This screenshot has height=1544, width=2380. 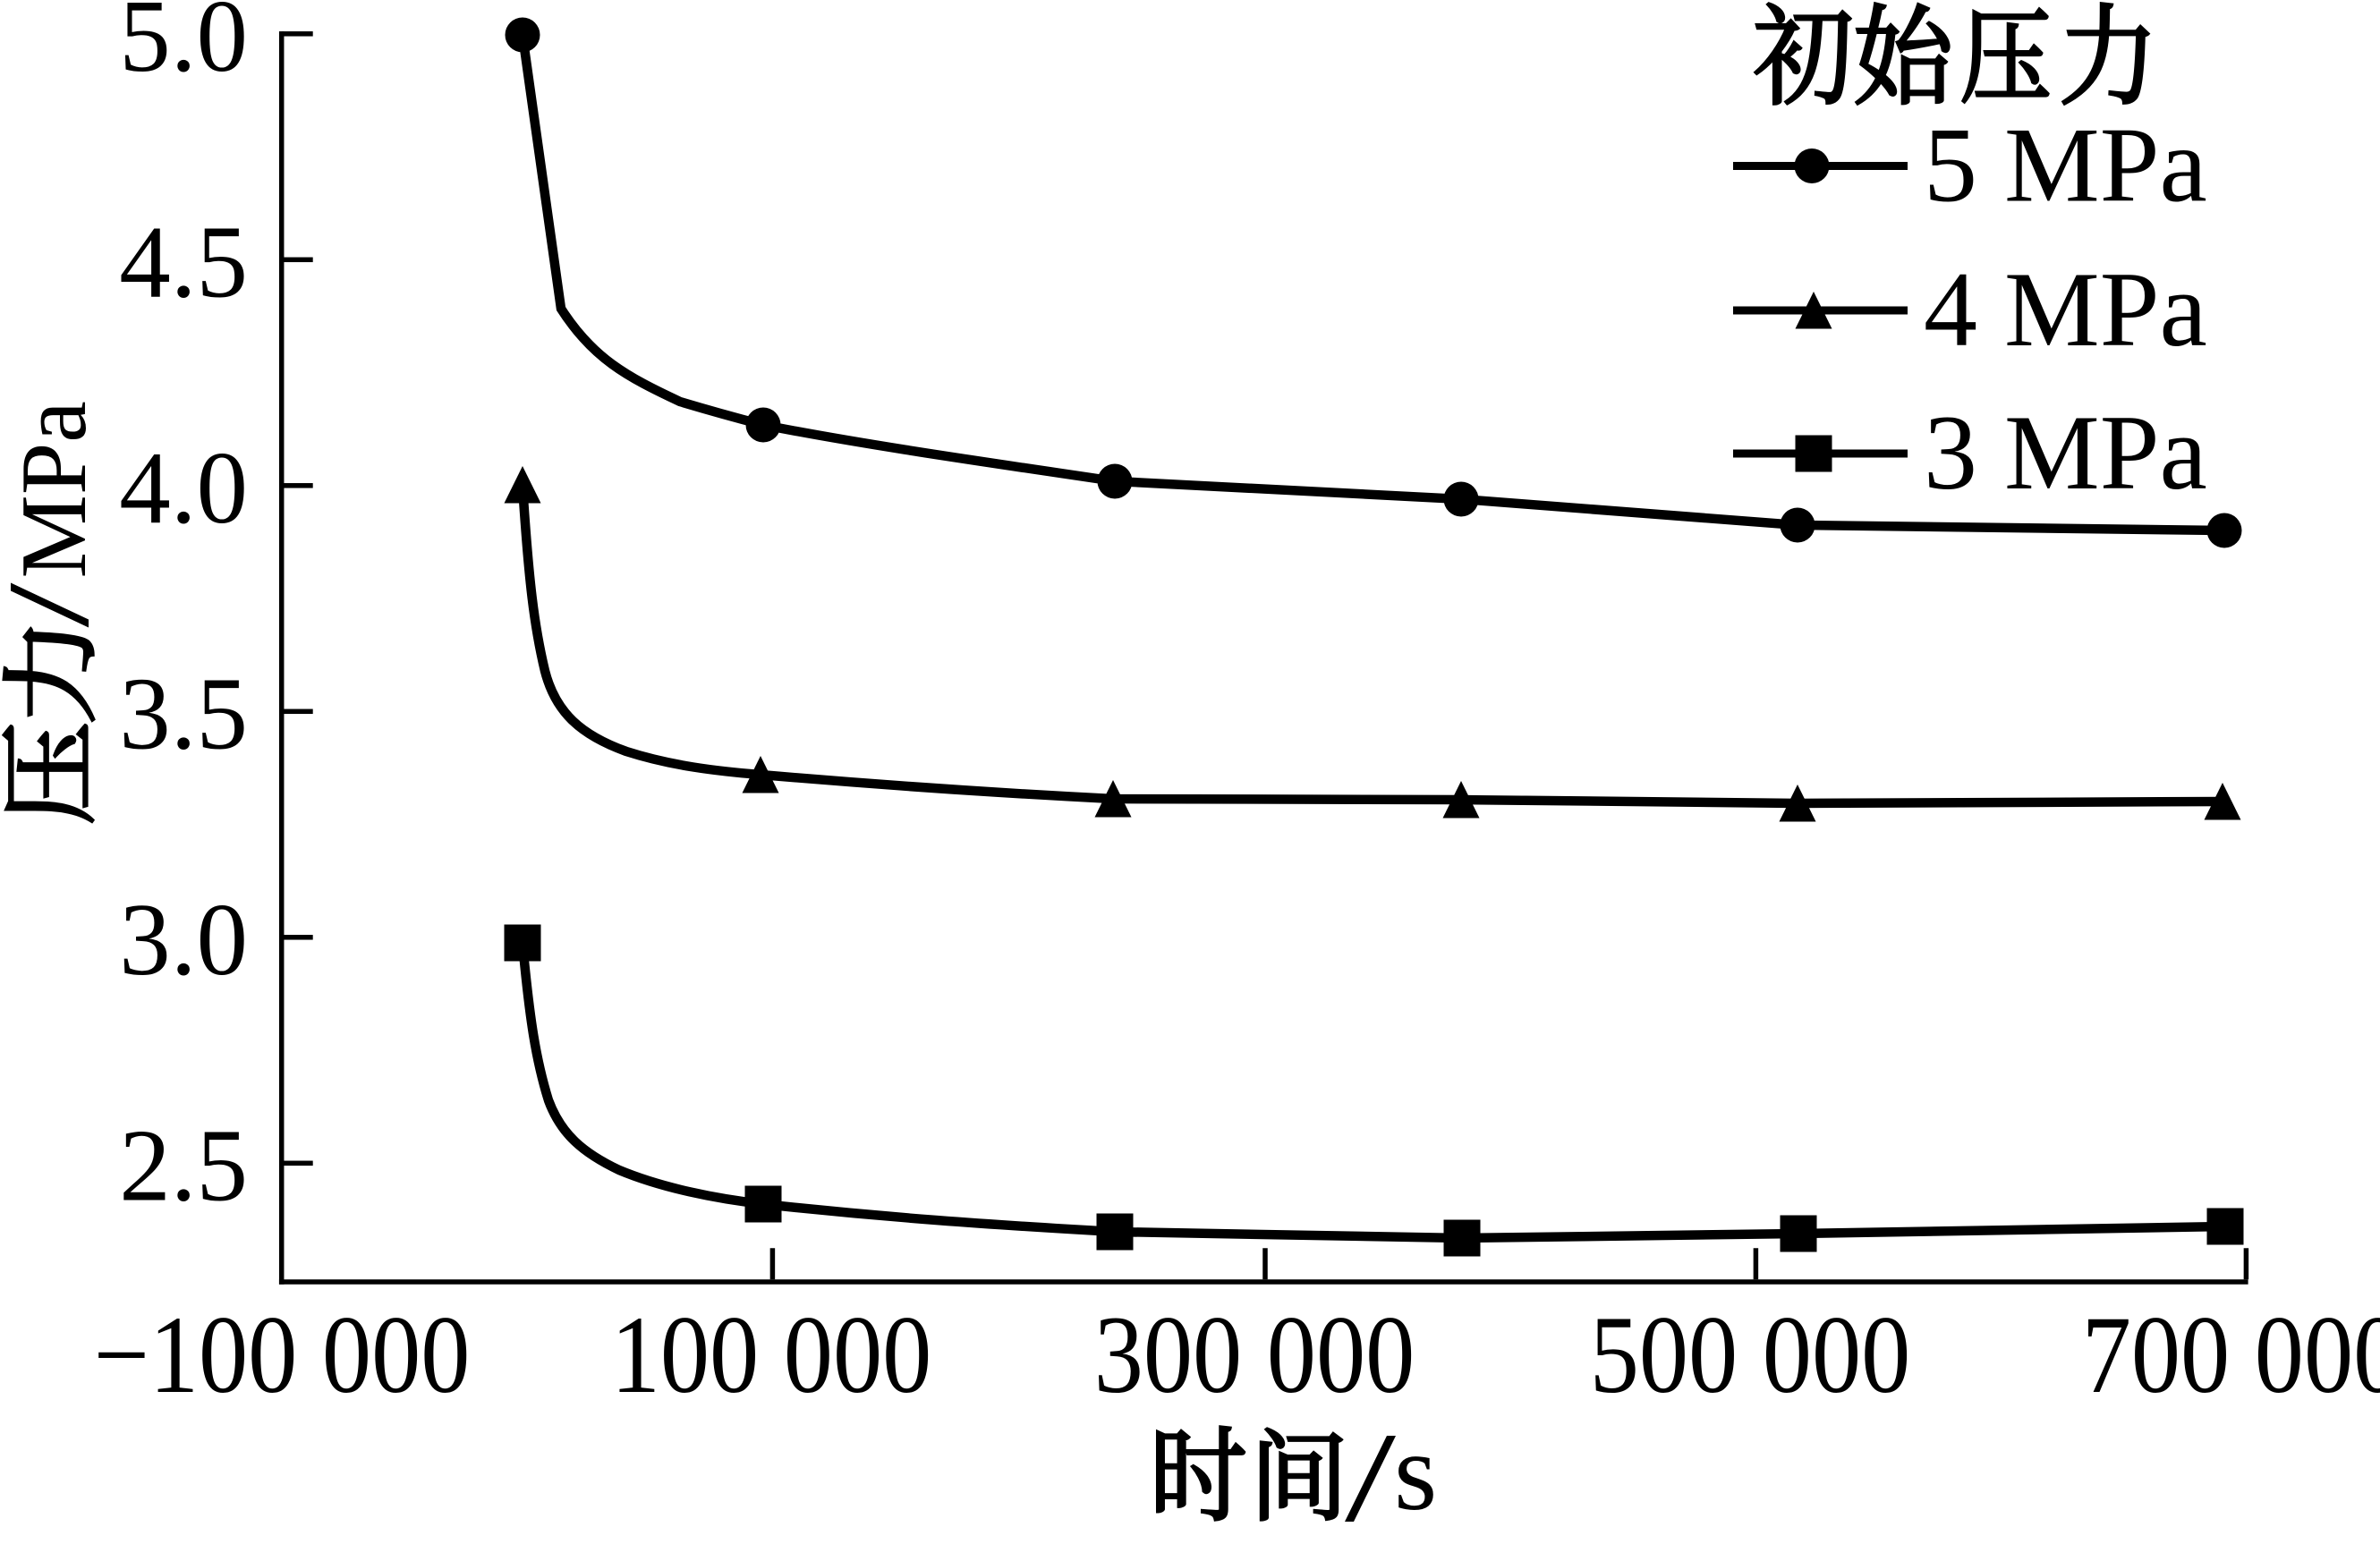 I want to click on svg-text: 3.0, so click(x=183, y=940).